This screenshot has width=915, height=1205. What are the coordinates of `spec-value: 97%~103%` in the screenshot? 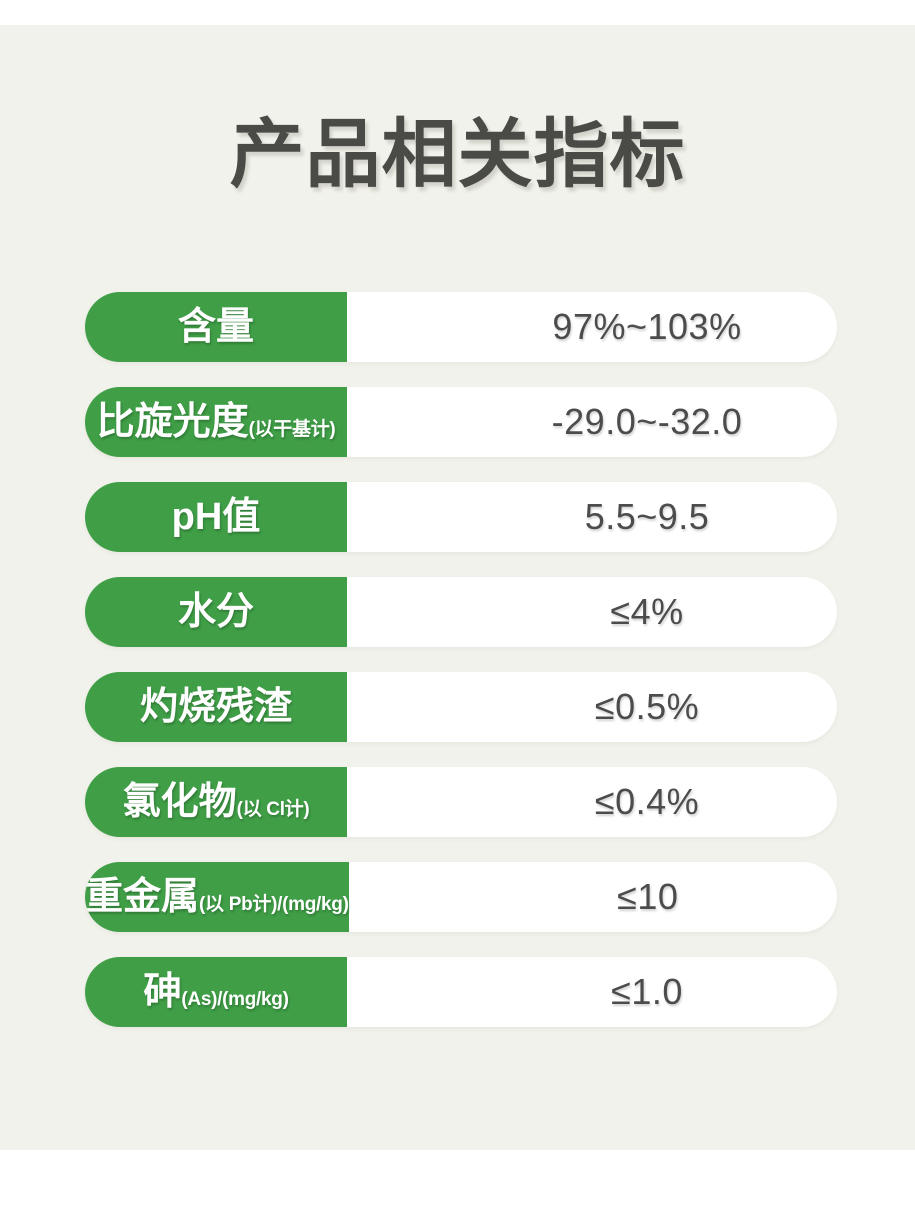 It's located at (647, 326).